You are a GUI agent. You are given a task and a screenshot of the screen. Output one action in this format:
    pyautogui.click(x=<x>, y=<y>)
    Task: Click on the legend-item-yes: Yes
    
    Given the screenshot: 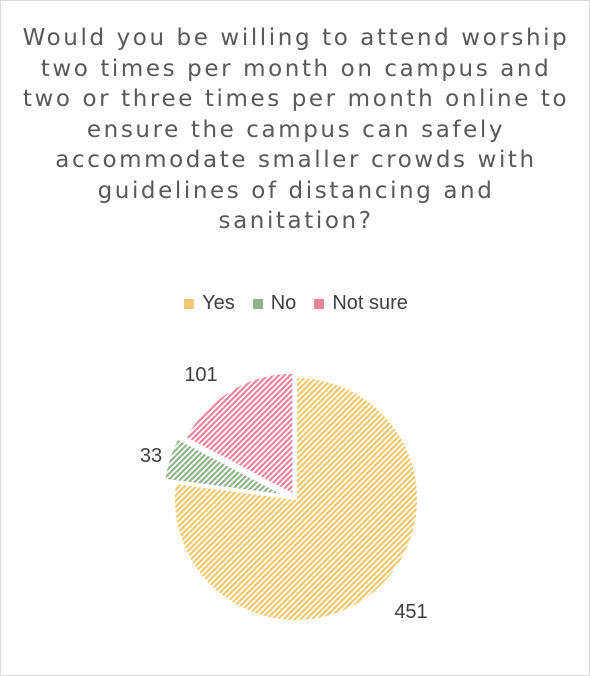 What is the action you would take?
    pyautogui.click(x=209, y=303)
    